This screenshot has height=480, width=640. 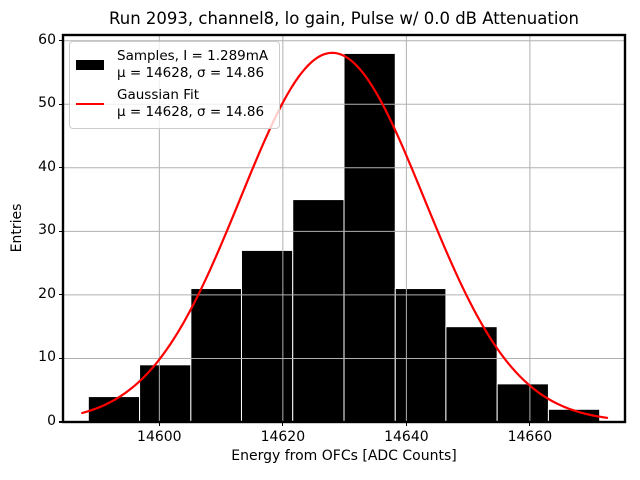 What do you see at coordinates (47, 293) in the screenshot?
I see `y-tick-label: 20` at bounding box center [47, 293].